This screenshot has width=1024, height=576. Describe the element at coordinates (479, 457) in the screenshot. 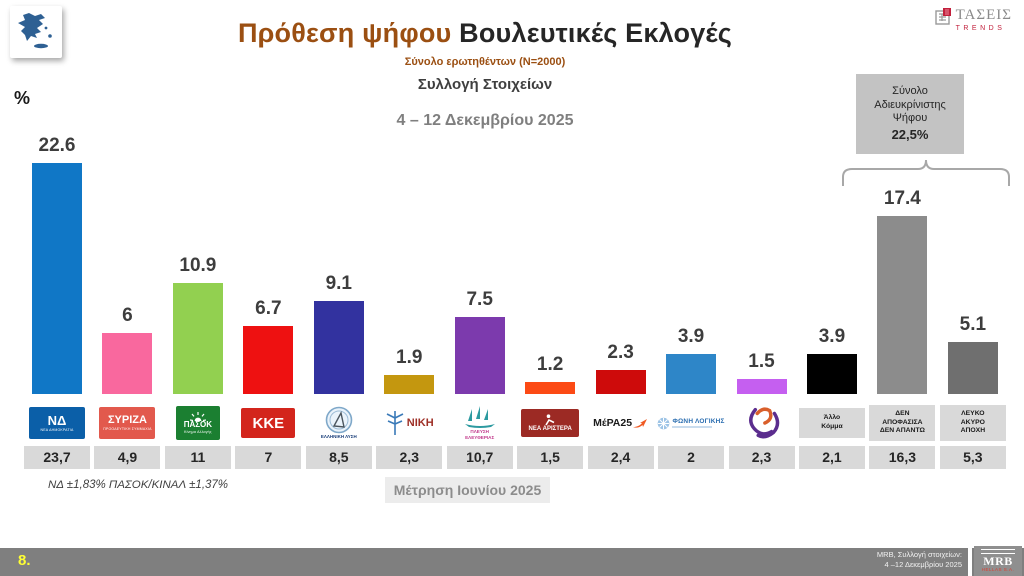

I see `june-value-plefsi: 10,7` at that location.